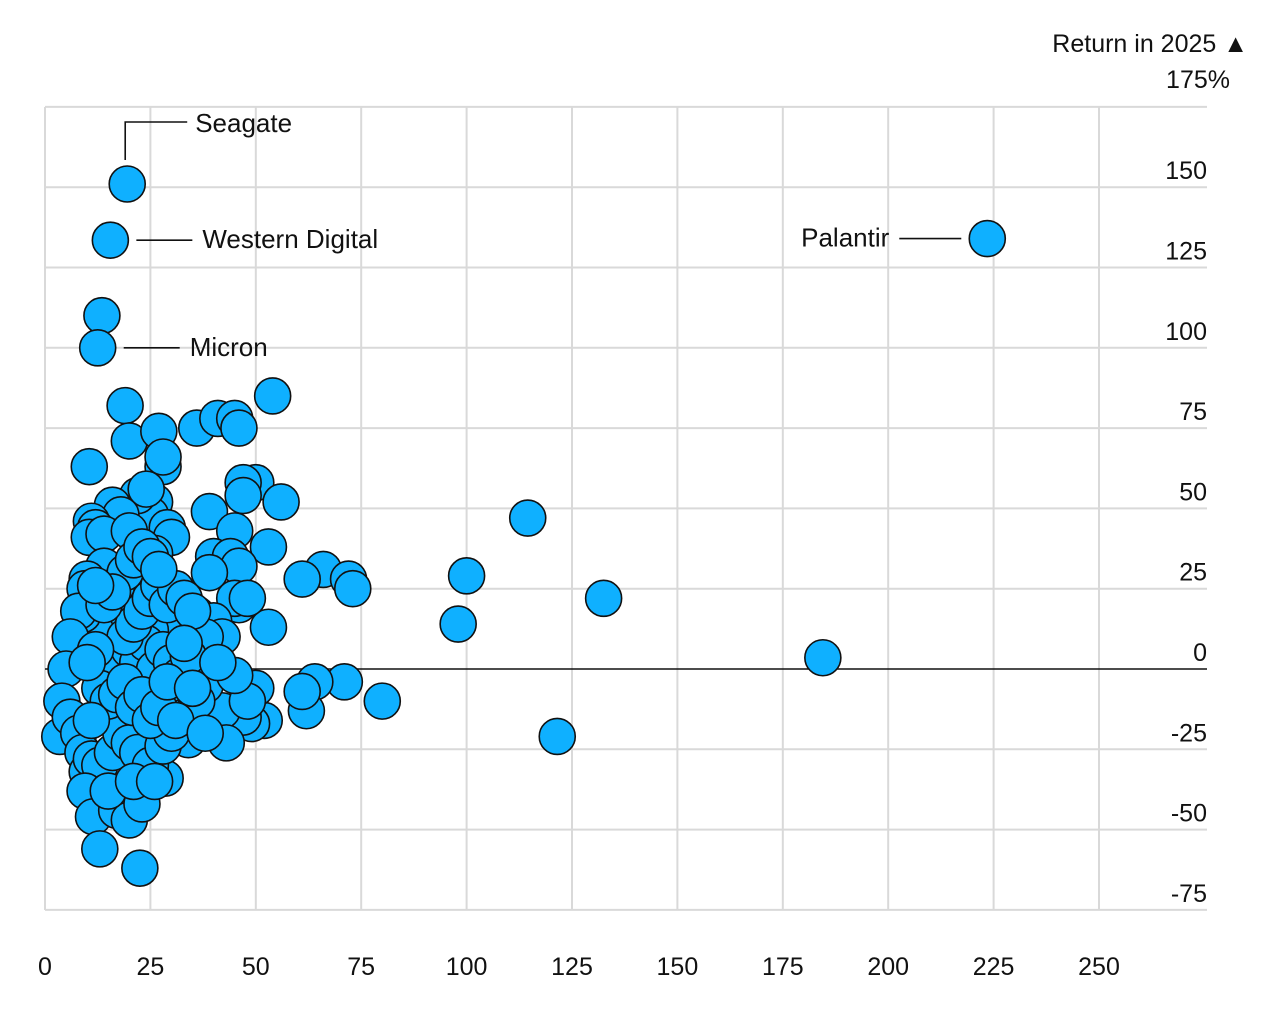 Image resolution: width=1276 pixels, height=1020 pixels. I want to click on x-axis-ticks: 0 25 50 75 100 125 150 175 200 225 250, so click(579, 967).